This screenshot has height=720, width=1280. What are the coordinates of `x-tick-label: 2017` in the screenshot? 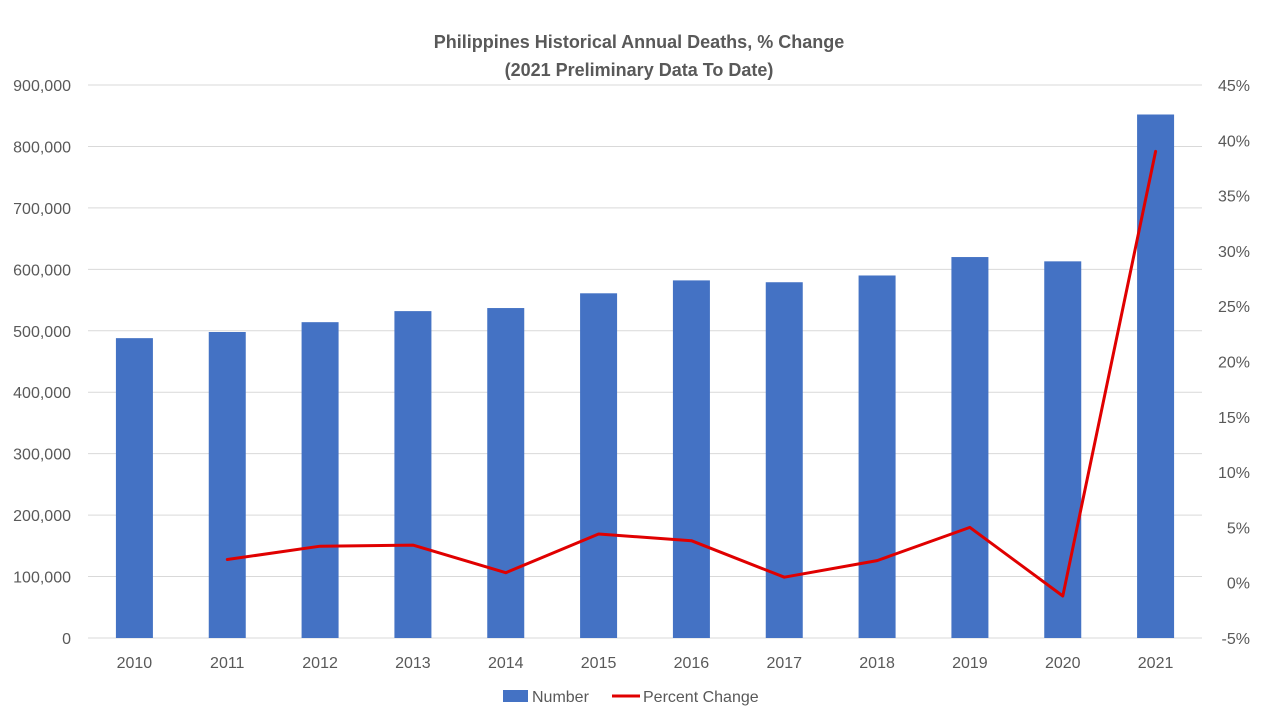 It's located at (784, 663).